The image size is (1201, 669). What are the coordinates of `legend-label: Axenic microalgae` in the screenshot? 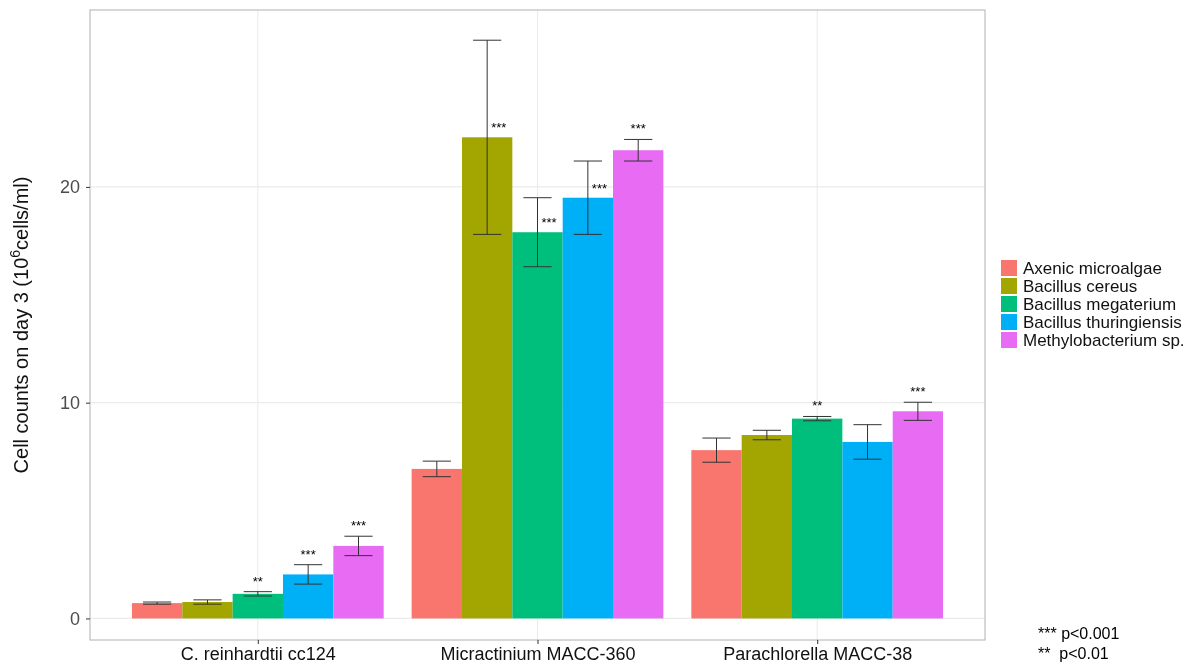 It's located at (1092, 268).